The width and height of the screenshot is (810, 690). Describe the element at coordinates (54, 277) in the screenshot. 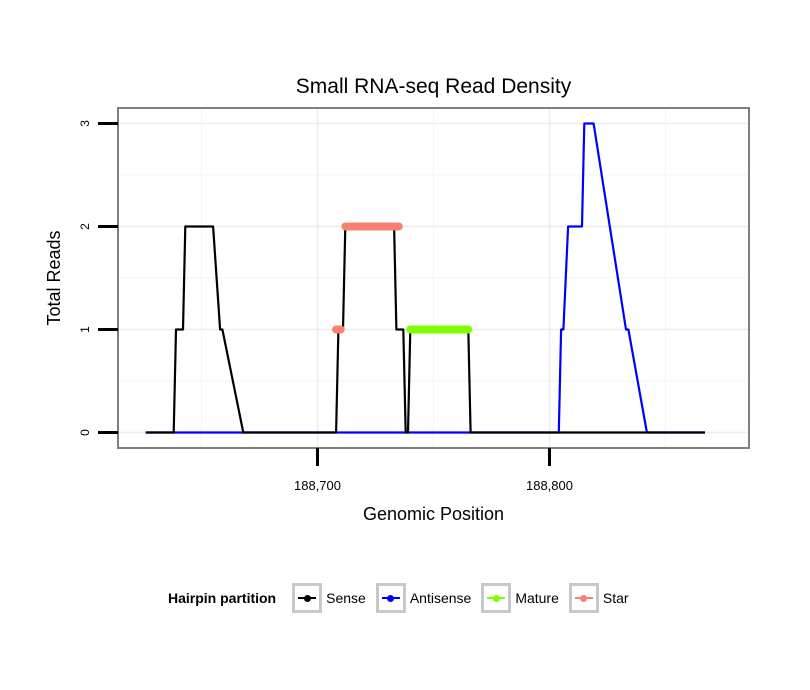

I see `y-axis-label: Total Reads` at that location.